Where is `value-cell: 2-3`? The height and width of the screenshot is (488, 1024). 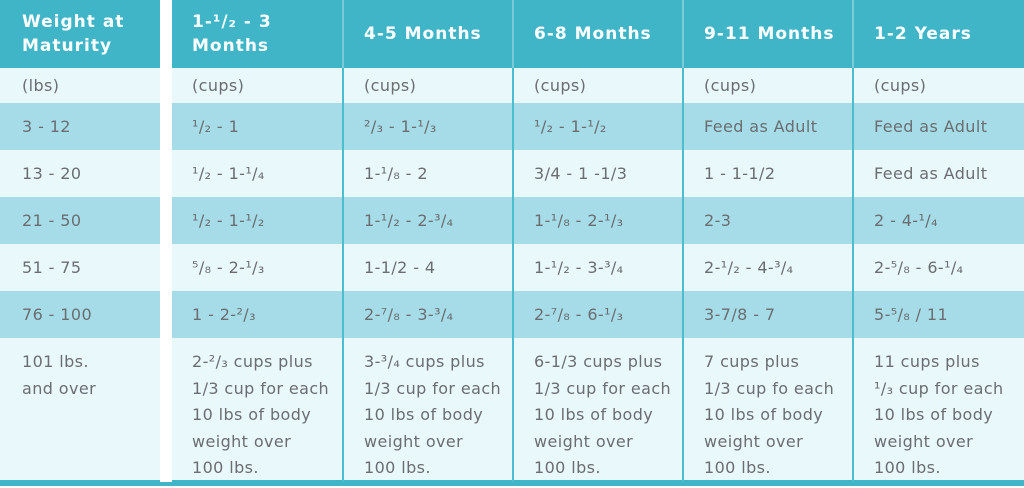
value-cell: 2-3 is located at coordinates (767, 220).